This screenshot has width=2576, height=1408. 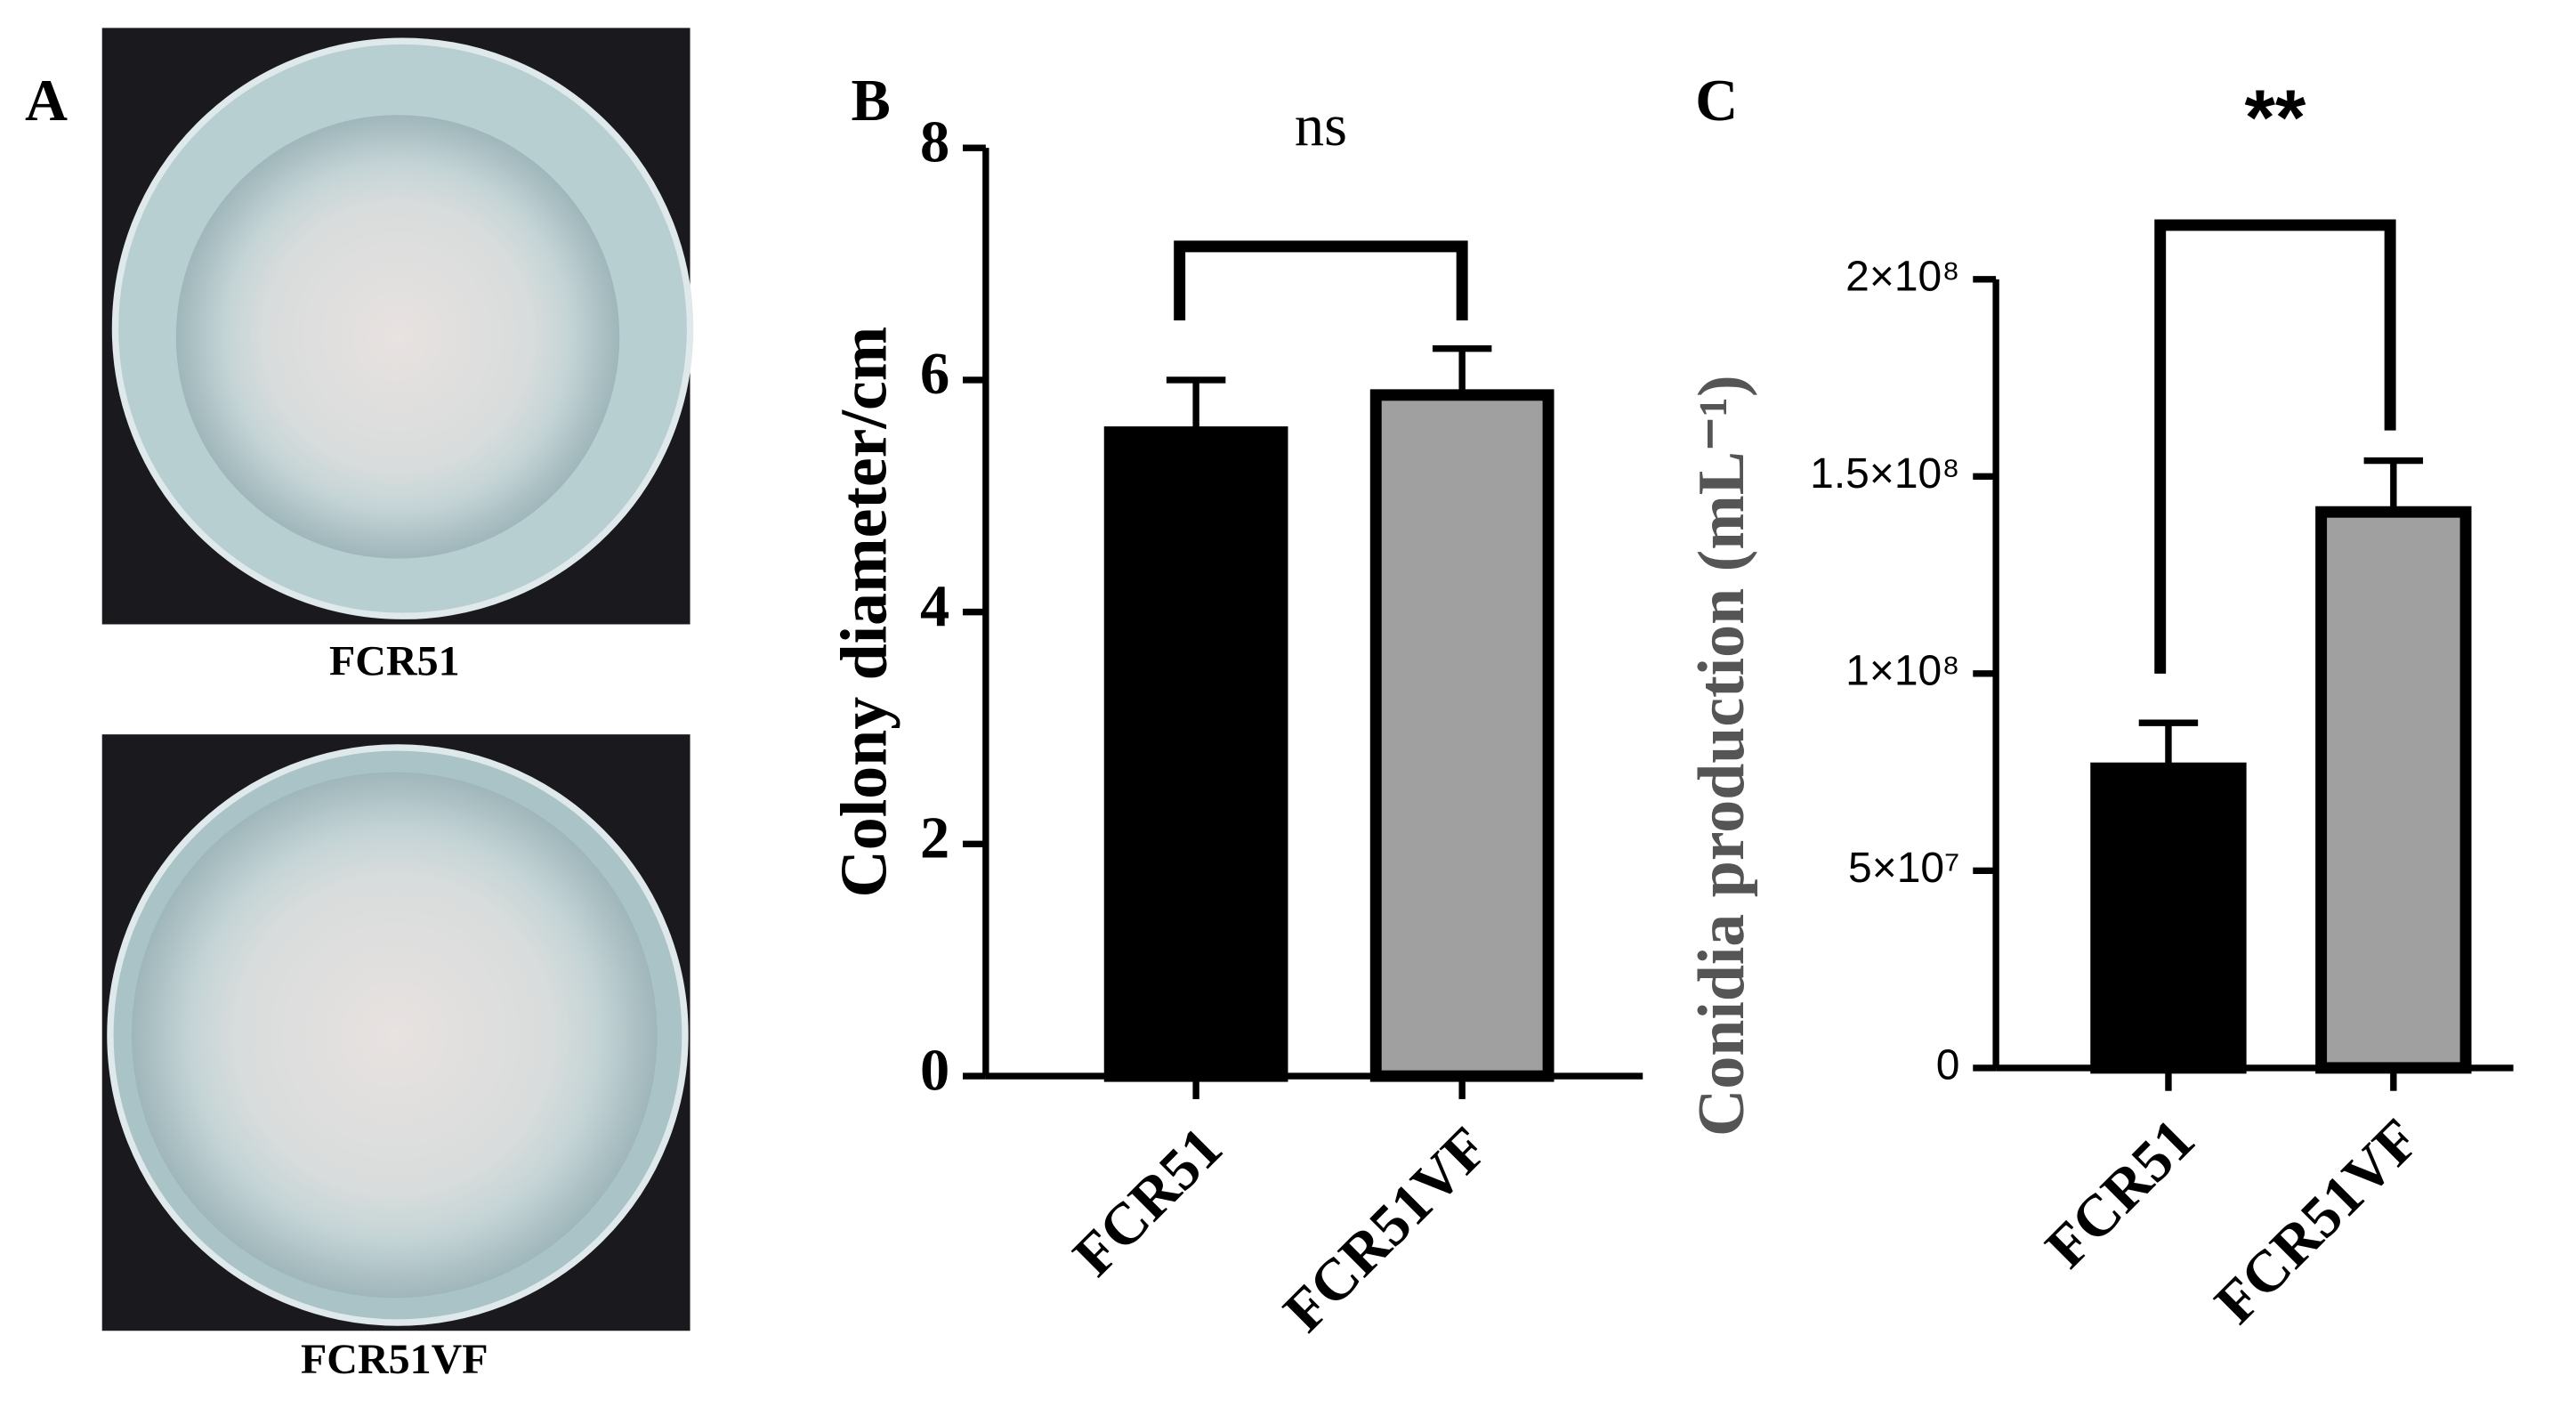 What do you see at coordinates (2274, 117) in the screenshot?
I see `annotation: **` at bounding box center [2274, 117].